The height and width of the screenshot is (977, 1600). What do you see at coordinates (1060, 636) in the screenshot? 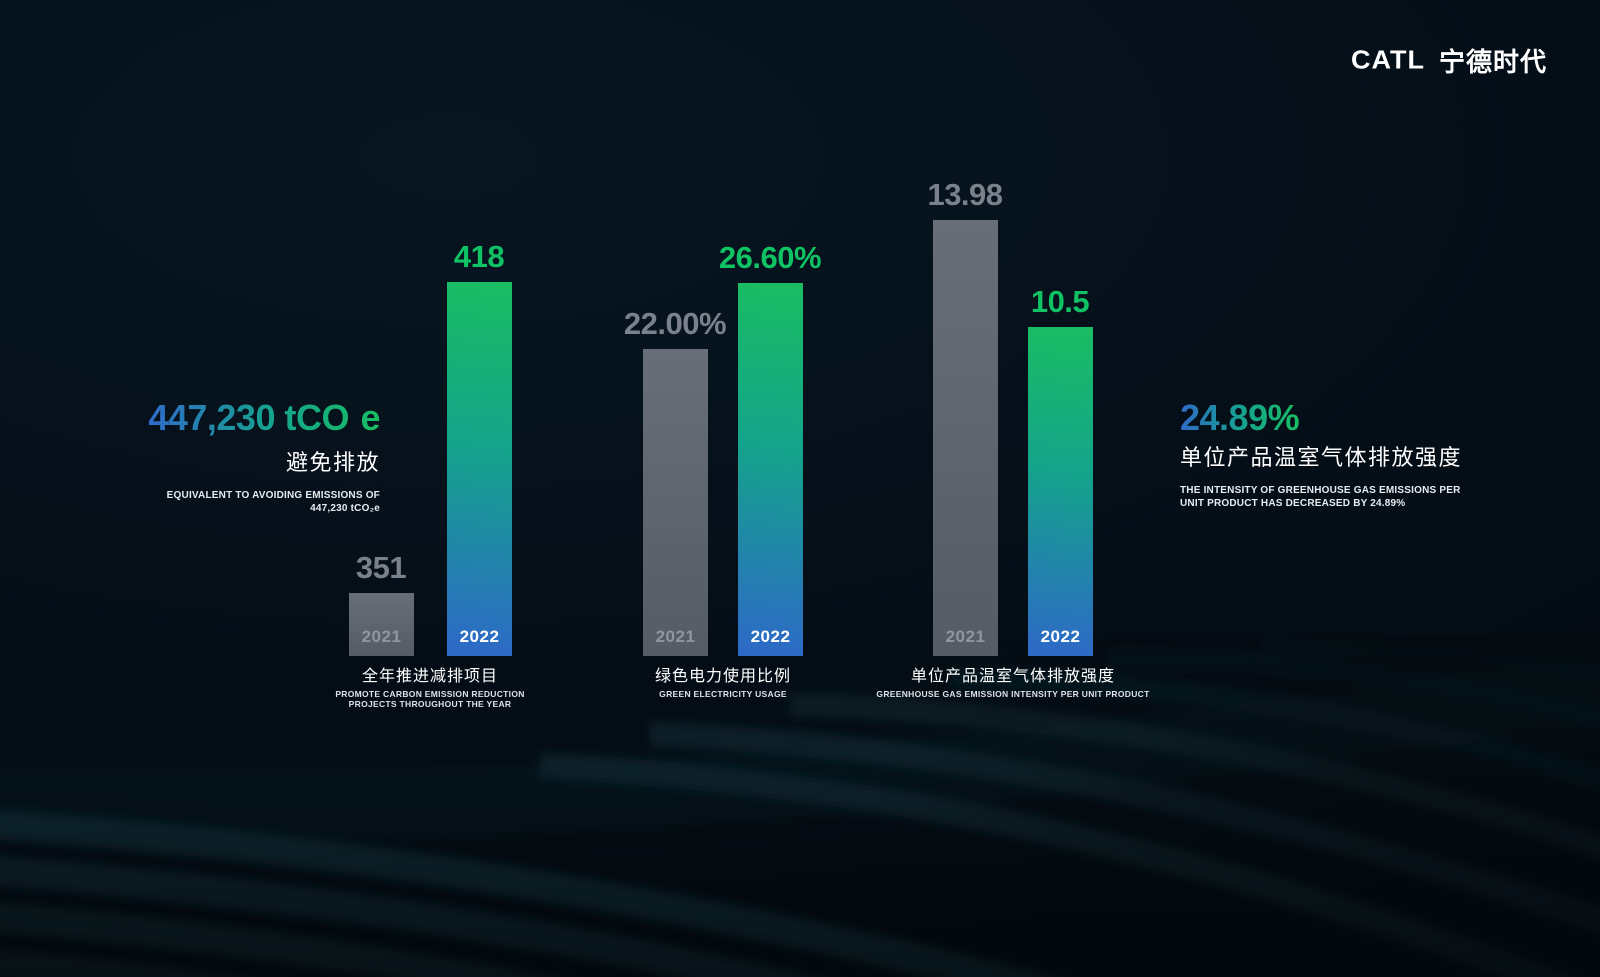
I see `chart3-2022-year-label: 2022` at bounding box center [1060, 636].